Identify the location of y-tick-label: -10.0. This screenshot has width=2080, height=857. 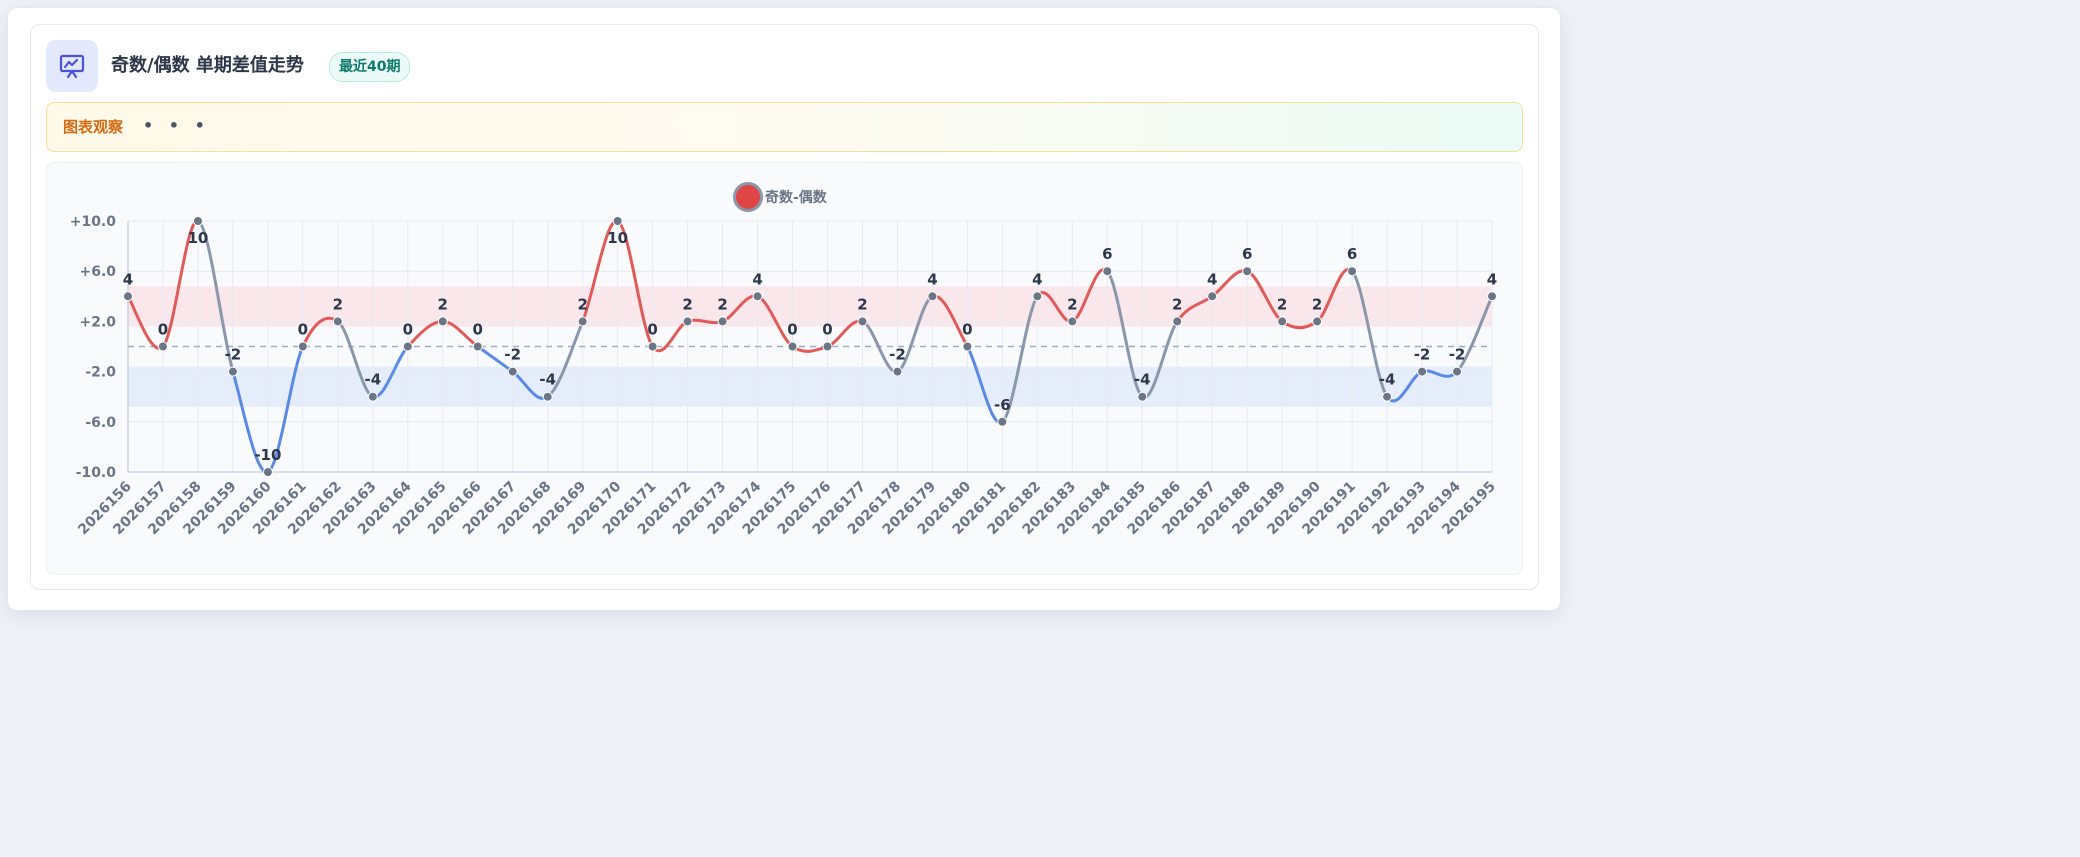
(96, 473).